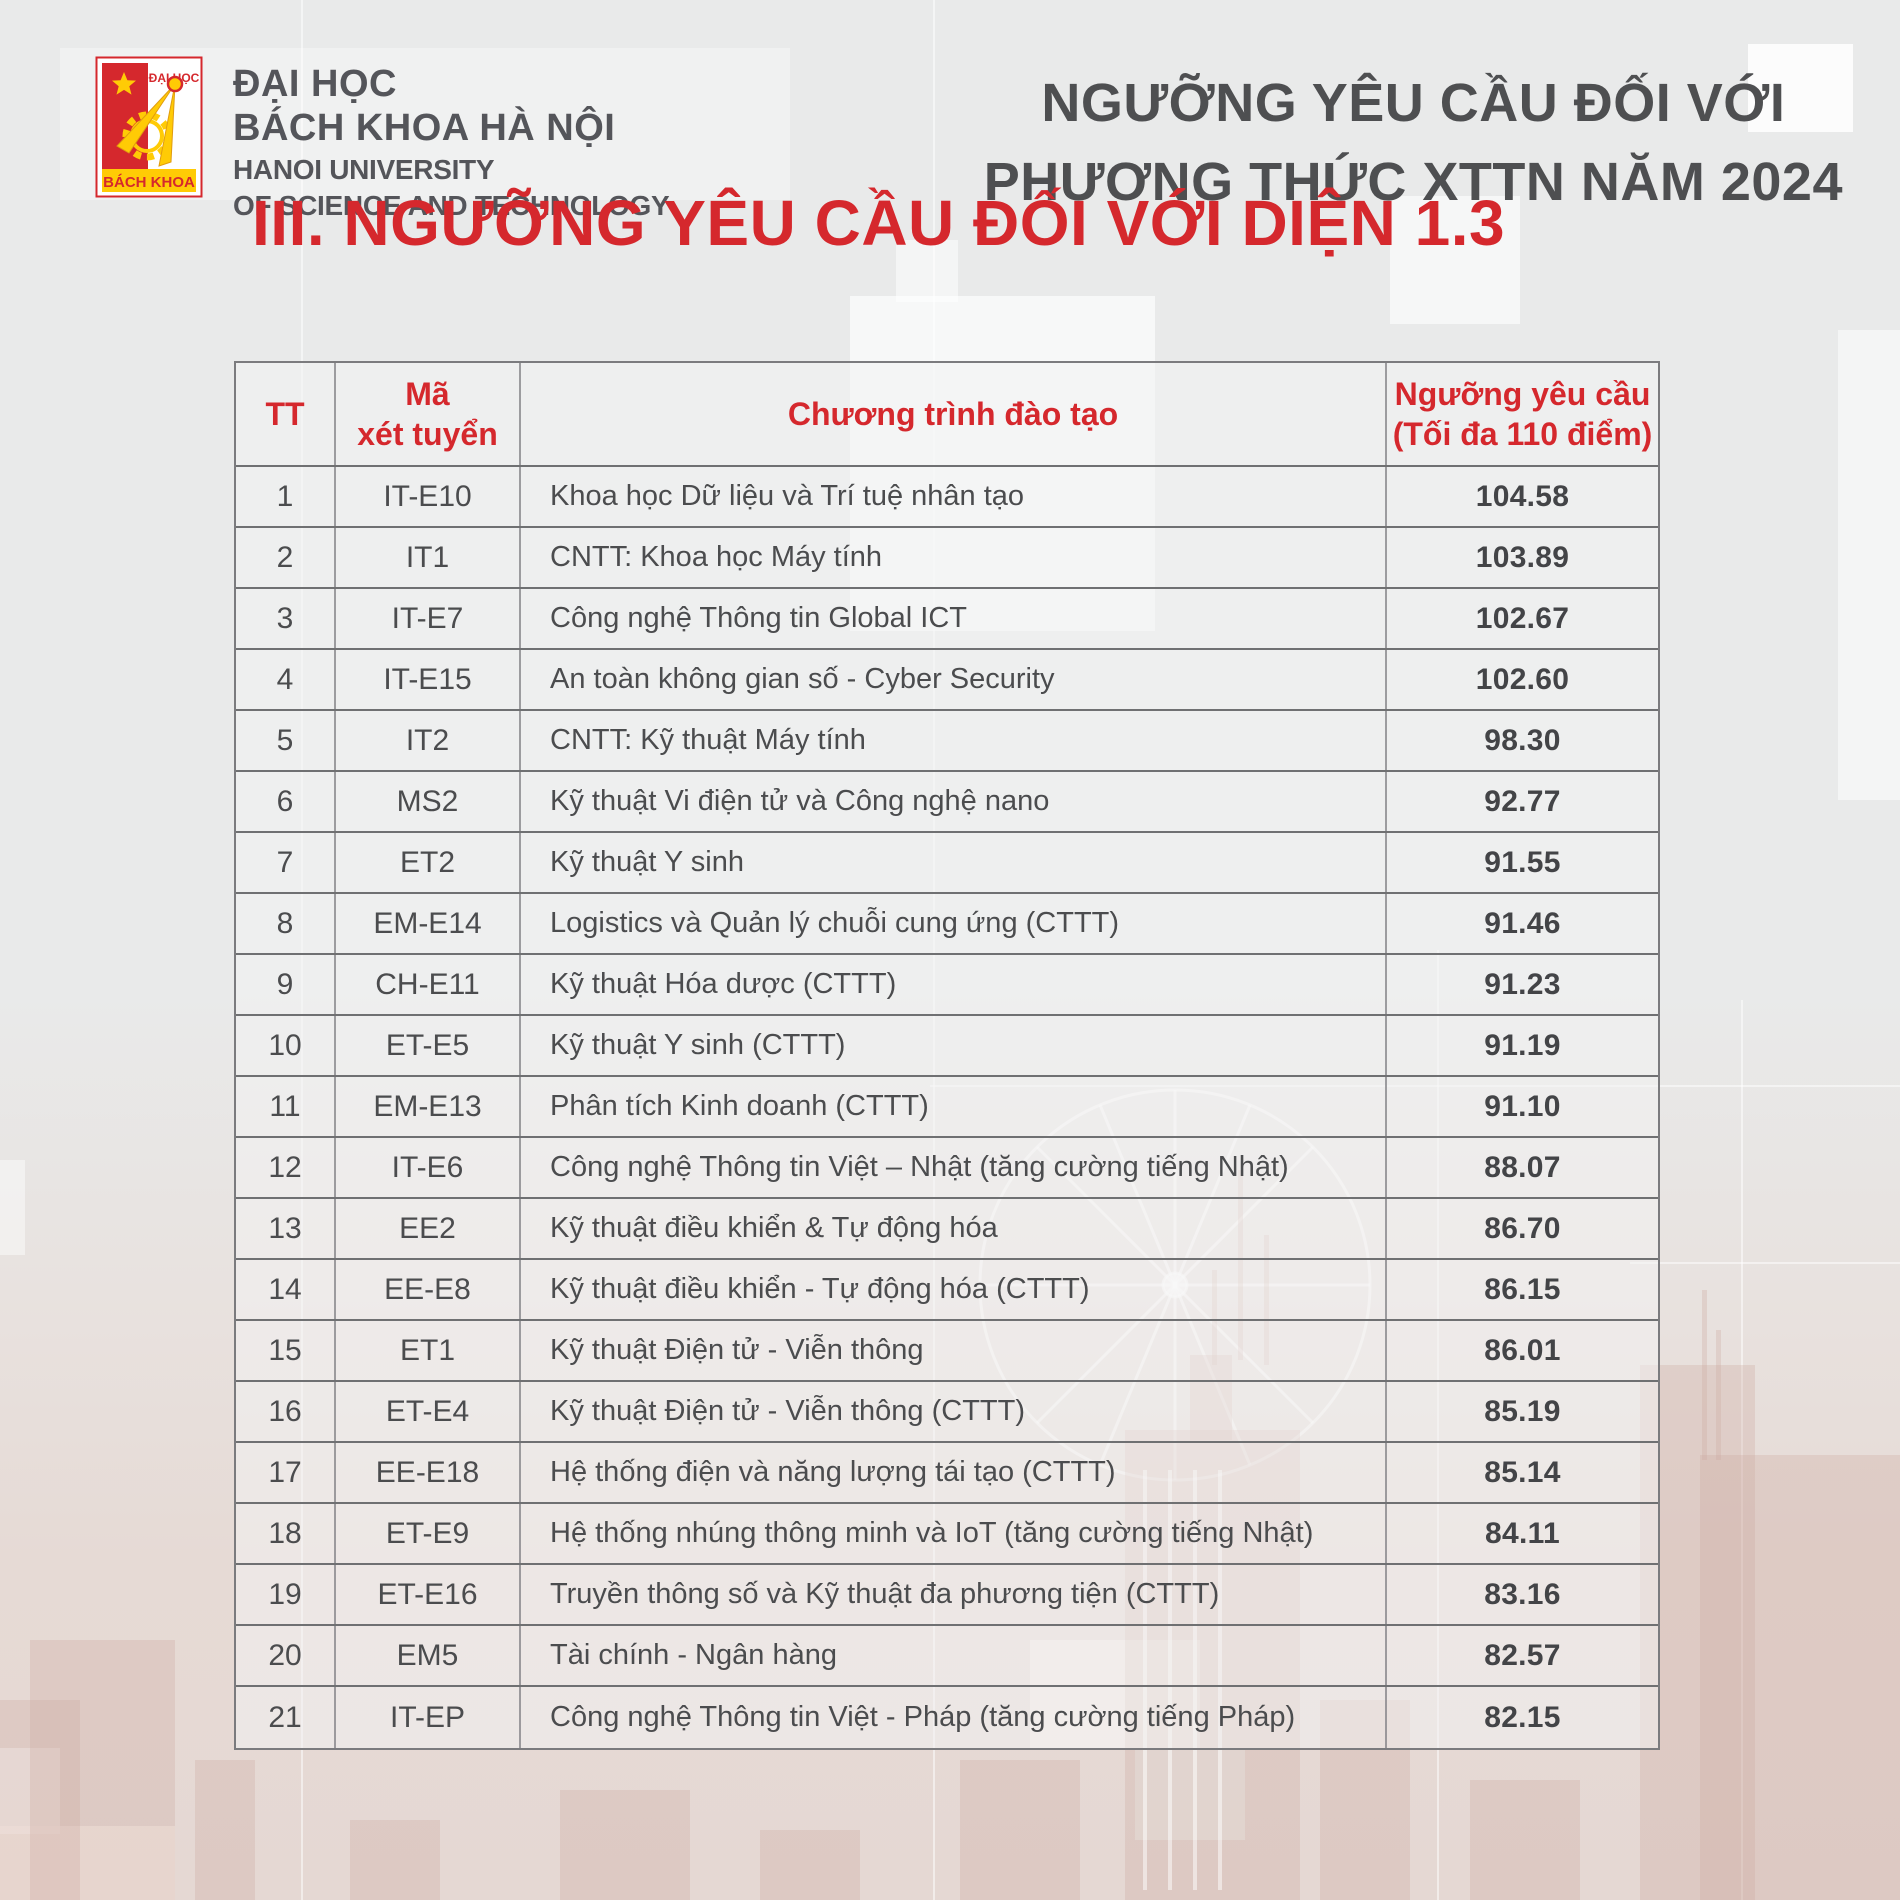 This screenshot has width=1900, height=1900. What do you see at coordinates (428, 1655) in the screenshot?
I see `cell-code: EM5` at bounding box center [428, 1655].